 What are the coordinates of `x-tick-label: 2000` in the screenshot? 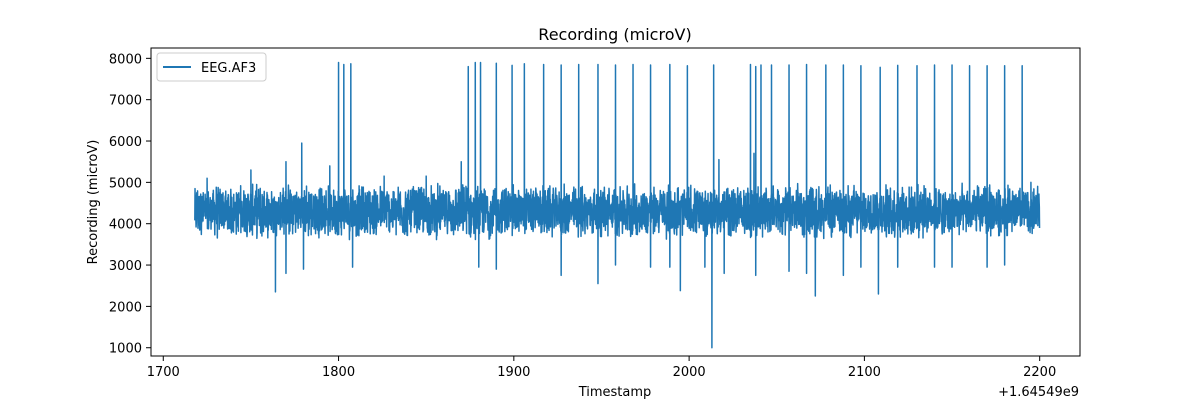 It's located at (689, 372).